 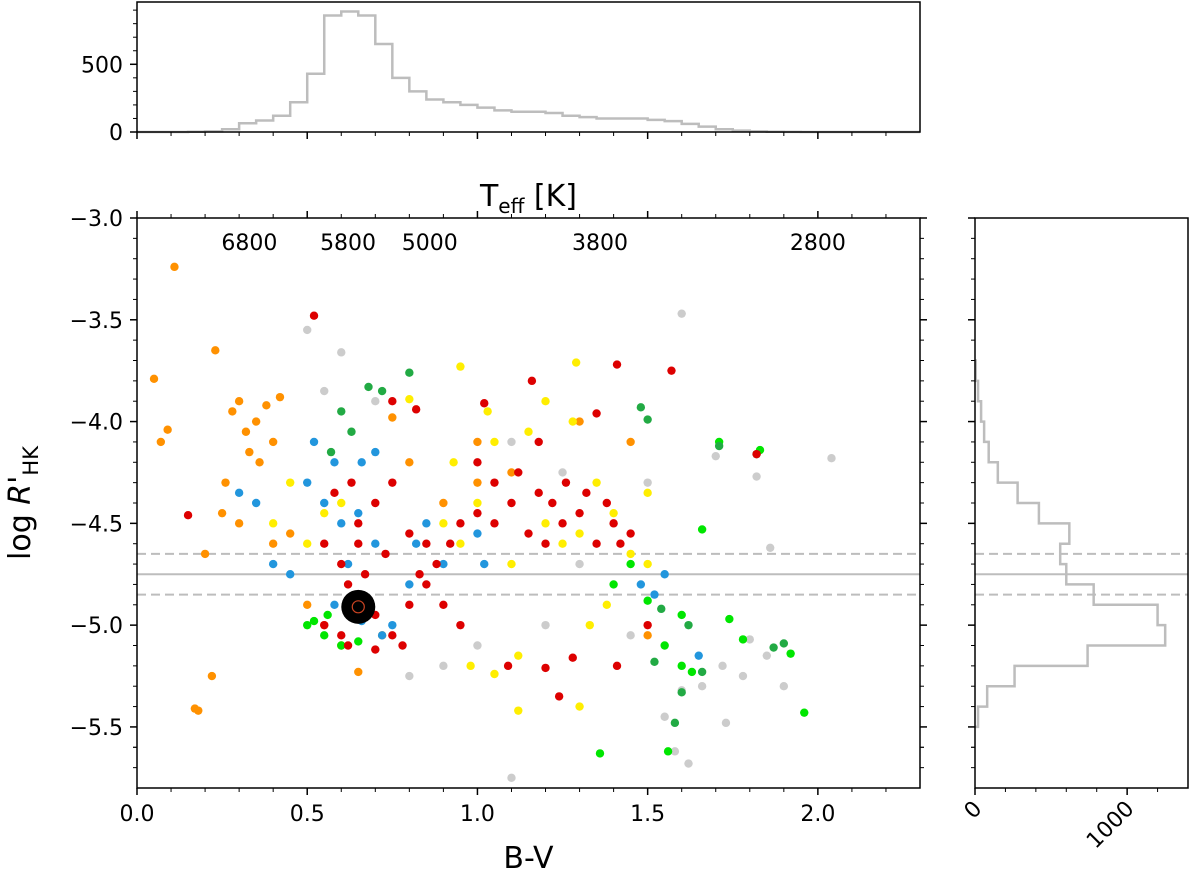 I want to click on x-tick-label: 0.5, so click(x=307, y=814).